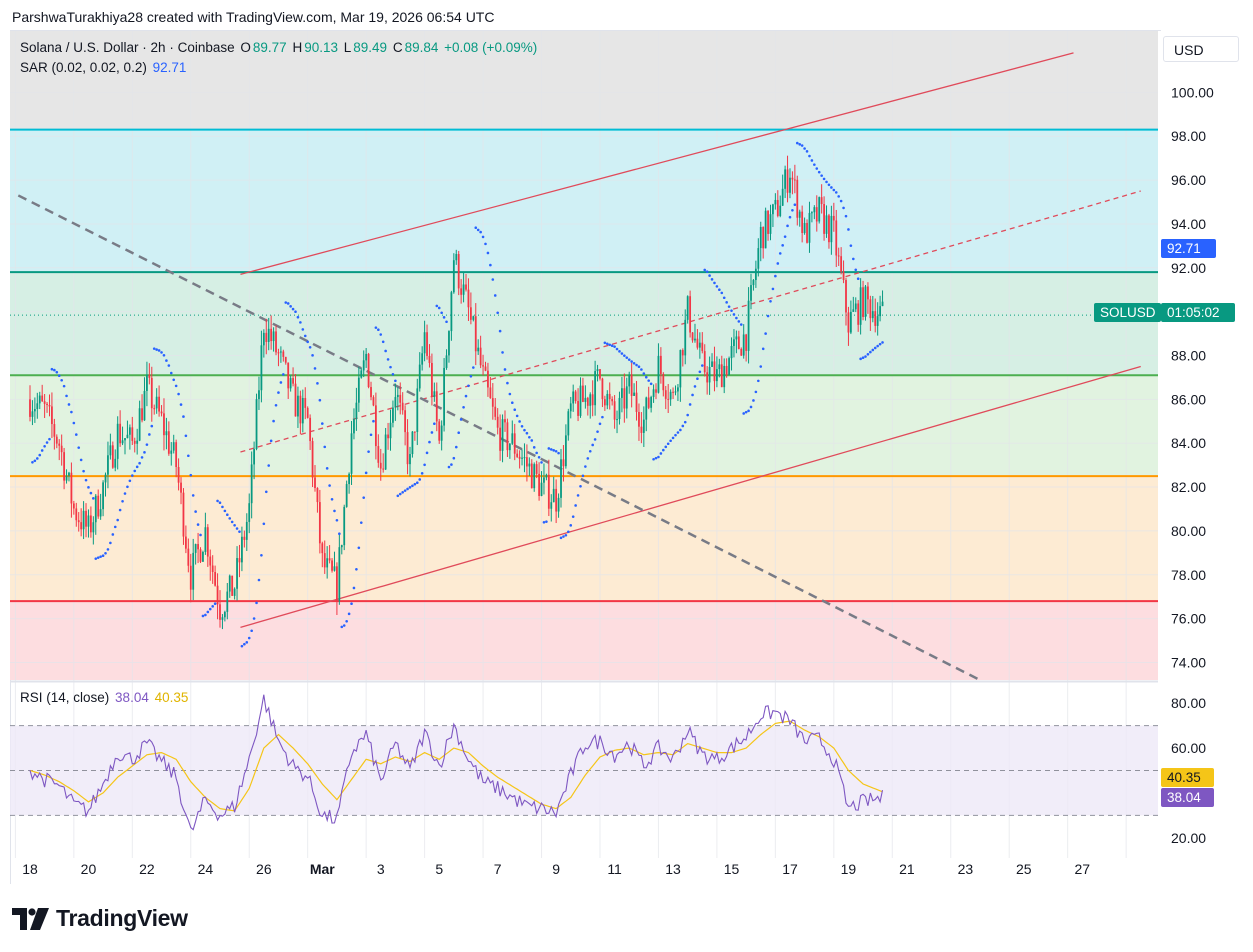  I want to click on rsi-axis-label: 20.00, so click(1188, 838).